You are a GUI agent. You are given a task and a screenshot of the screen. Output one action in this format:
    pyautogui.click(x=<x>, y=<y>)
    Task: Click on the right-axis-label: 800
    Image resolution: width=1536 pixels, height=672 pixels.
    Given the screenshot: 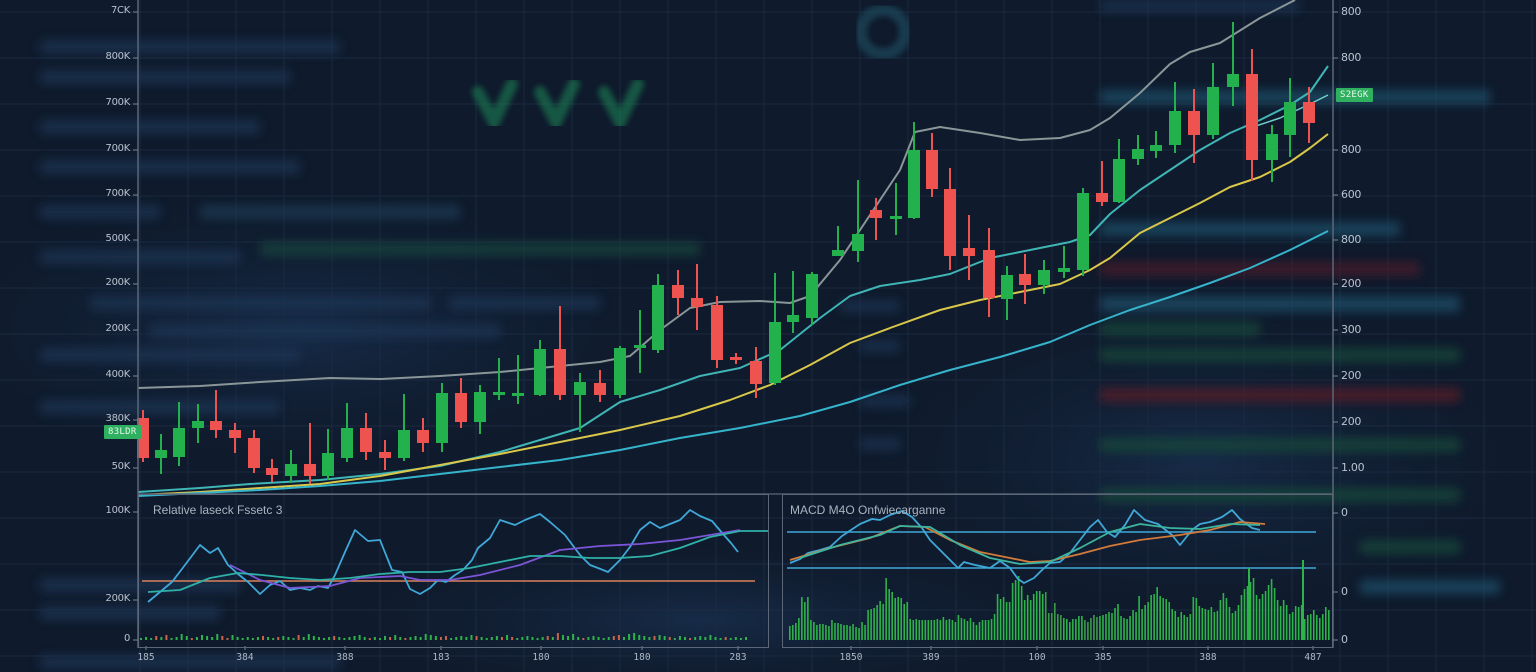 What is the action you would take?
    pyautogui.click(x=1351, y=57)
    